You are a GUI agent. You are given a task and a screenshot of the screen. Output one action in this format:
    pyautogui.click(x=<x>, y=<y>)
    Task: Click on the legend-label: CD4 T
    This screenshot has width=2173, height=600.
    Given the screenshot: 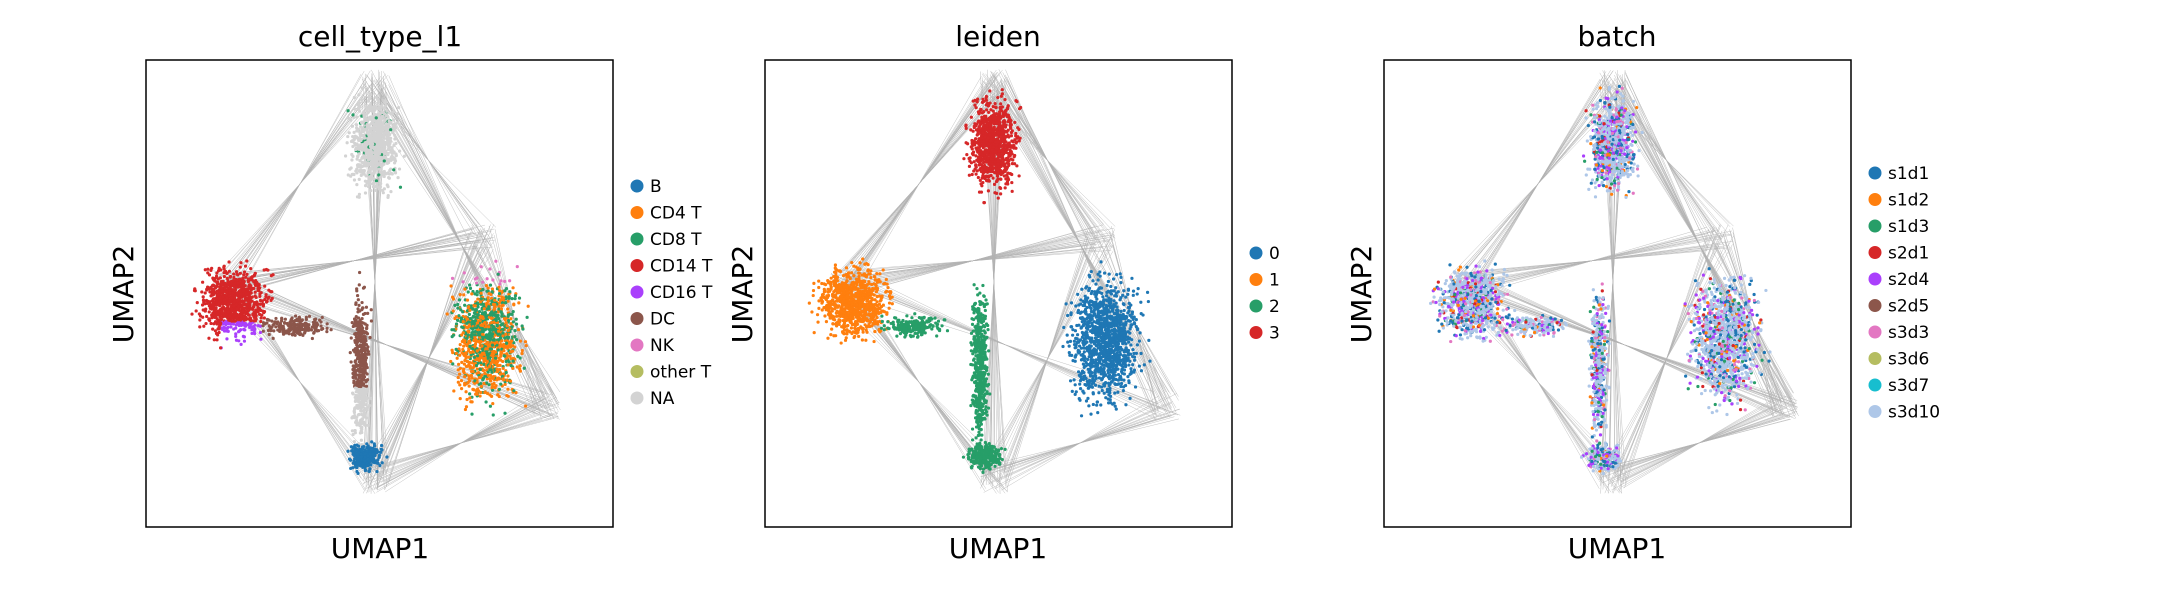 What is the action you would take?
    pyautogui.click(x=676, y=214)
    